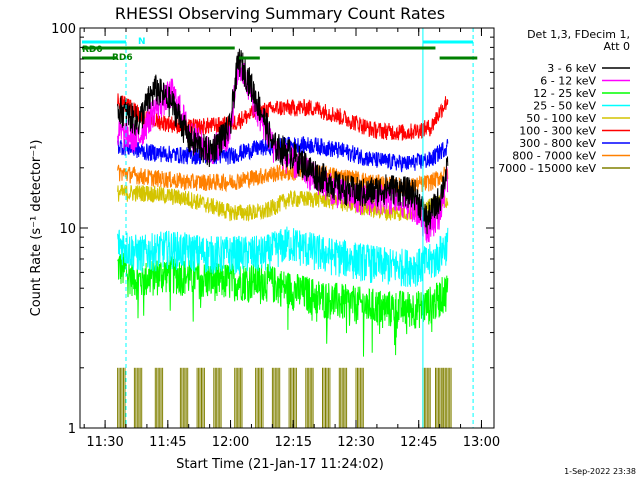 The height and width of the screenshot is (480, 640). I want to click on legend-label: 7000 - 15000 keV, so click(547, 168).